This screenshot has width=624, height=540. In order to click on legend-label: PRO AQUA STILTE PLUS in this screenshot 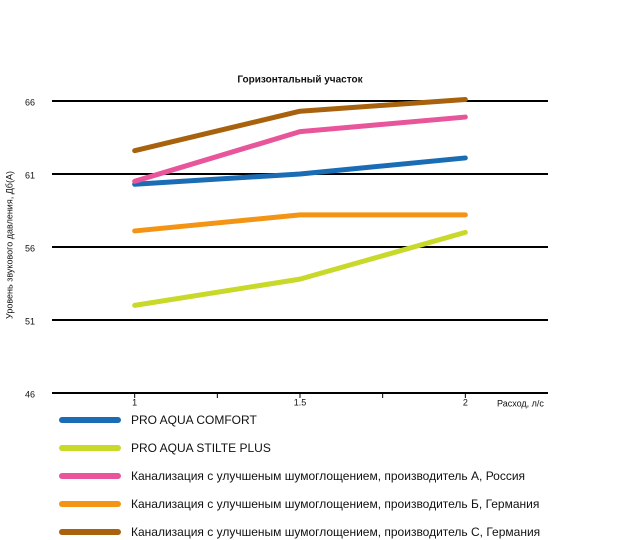, I will do `click(201, 448)`.